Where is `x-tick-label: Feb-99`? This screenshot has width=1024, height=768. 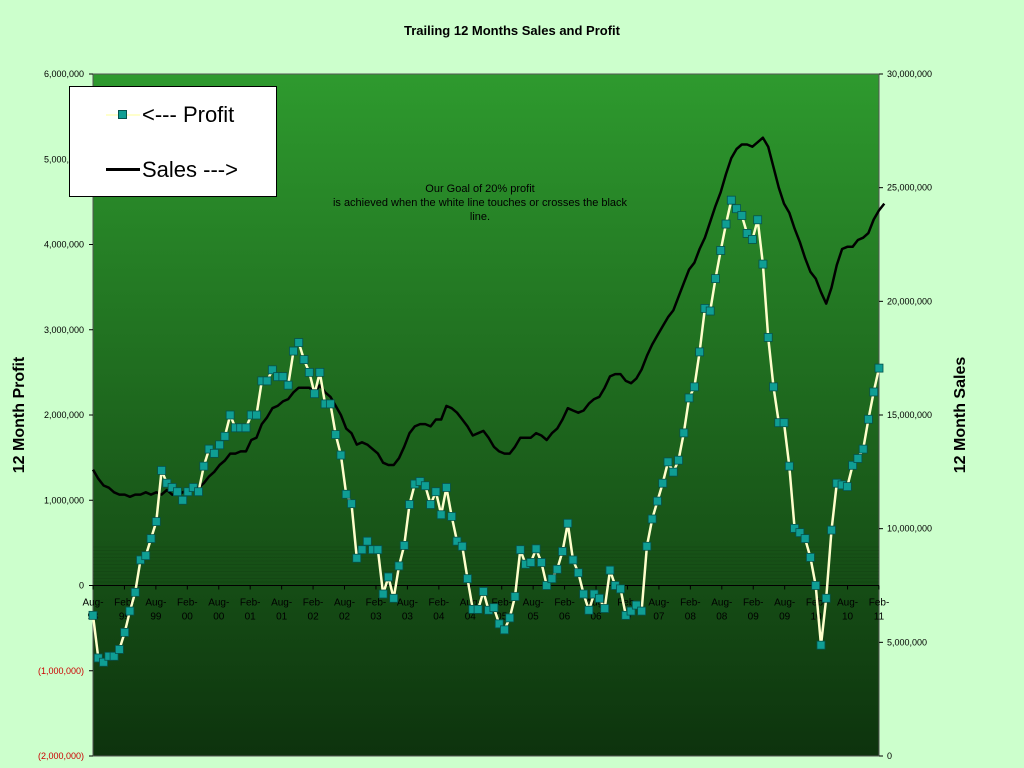
x-tick-label: Feb-99 is located at coordinates (124, 610).